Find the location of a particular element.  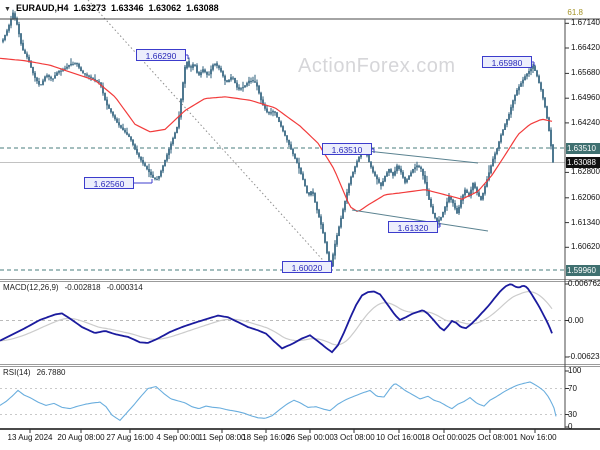

watermark: ActionForex.com is located at coordinates (377, 66).